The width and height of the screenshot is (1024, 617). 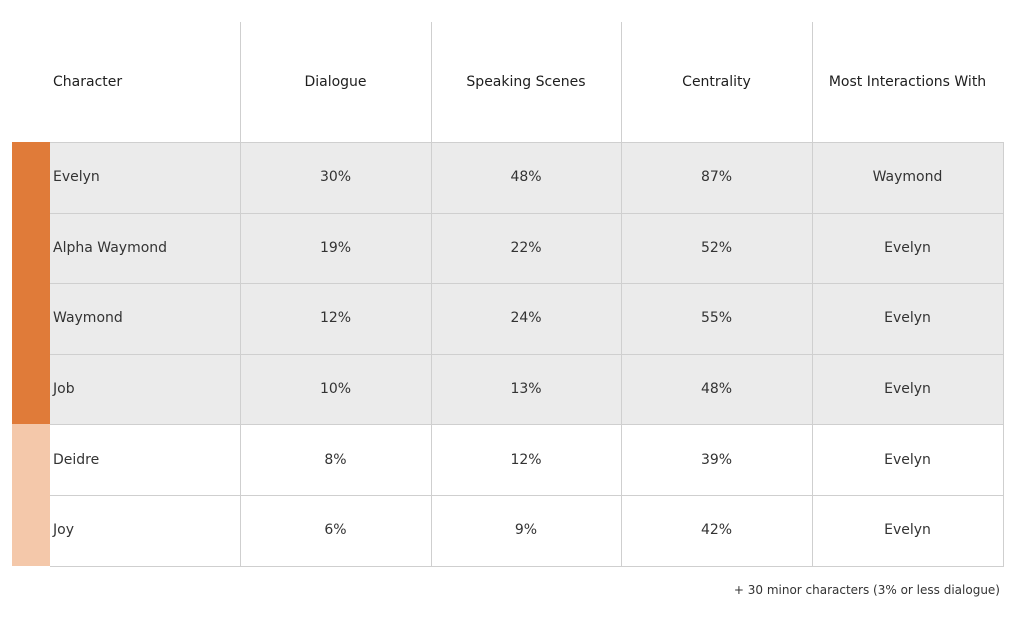 What do you see at coordinates (716, 389) in the screenshot?
I see `cell-col-centrality: 48%` at bounding box center [716, 389].